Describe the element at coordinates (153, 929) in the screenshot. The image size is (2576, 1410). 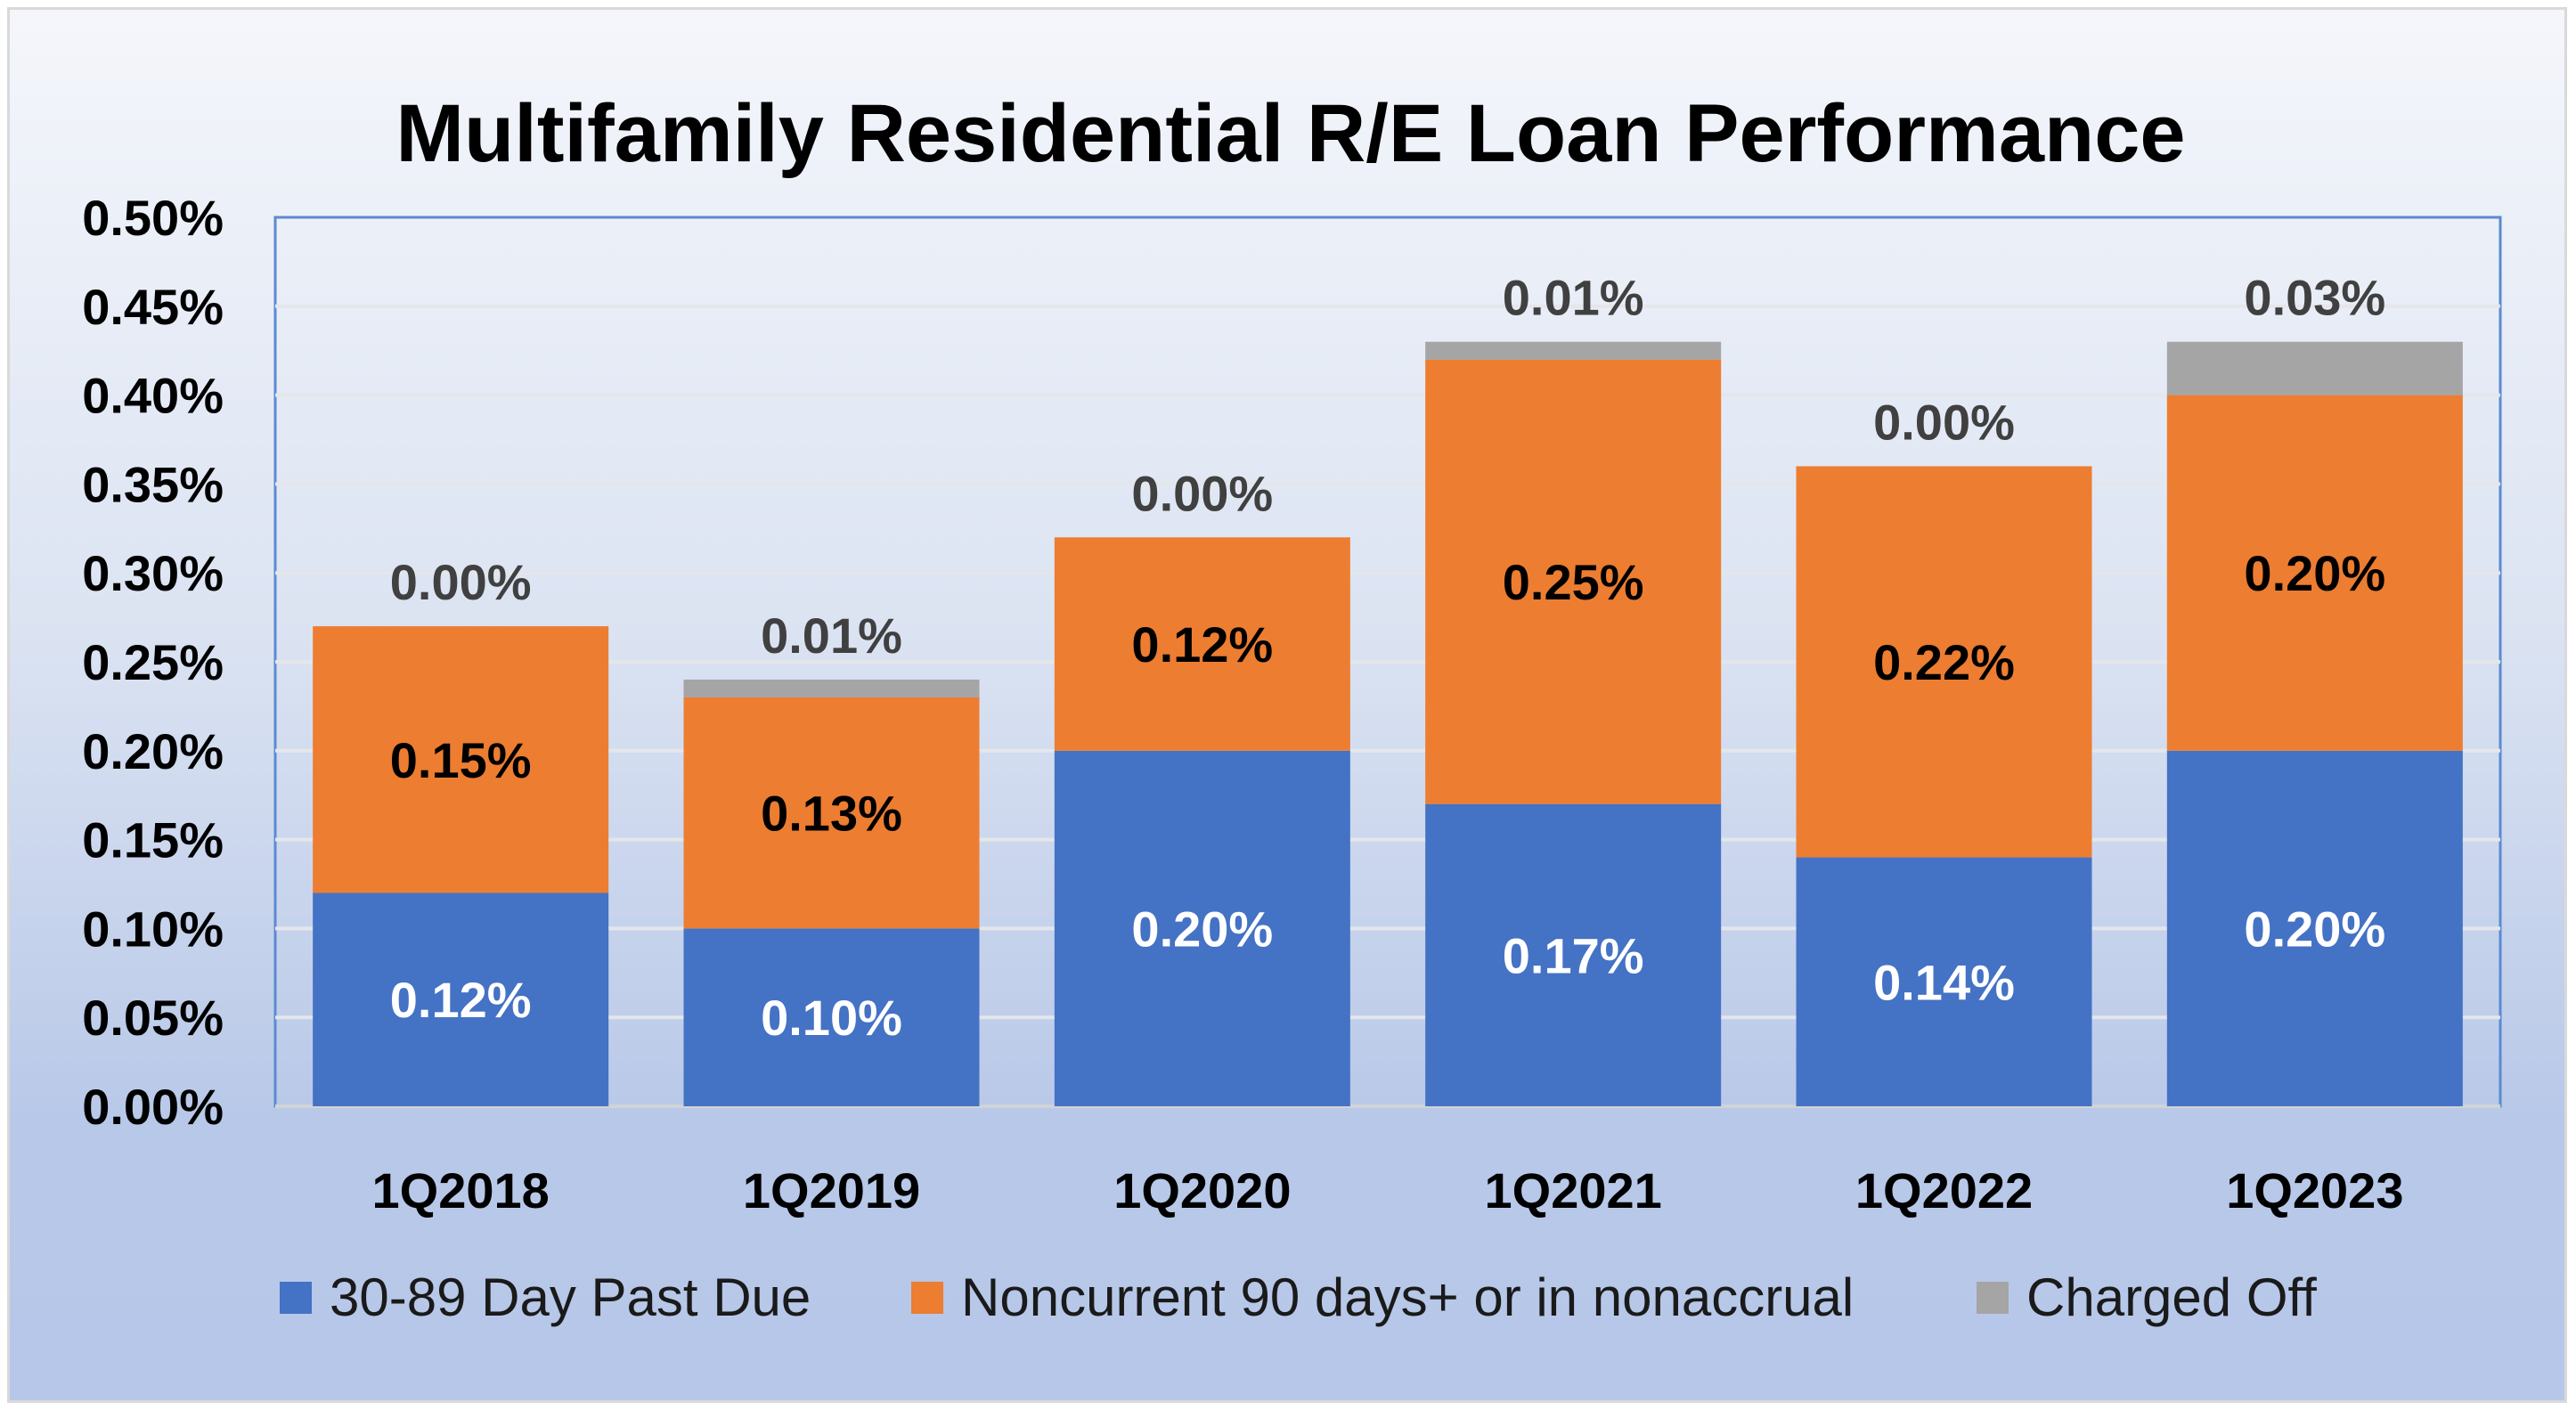
I see `y-tick-label: 0.10%` at that location.